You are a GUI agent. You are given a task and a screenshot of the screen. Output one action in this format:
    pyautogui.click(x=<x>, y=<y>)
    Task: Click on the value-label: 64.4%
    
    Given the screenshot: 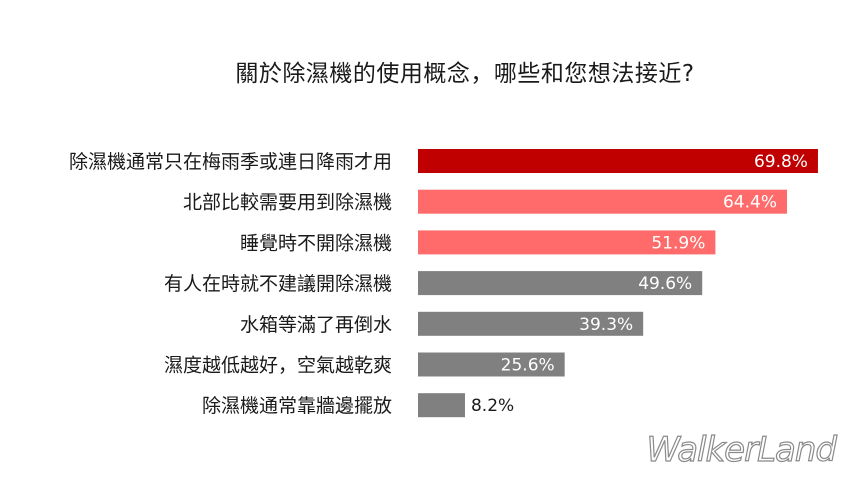 What is the action you would take?
    pyautogui.click(x=750, y=203)
    